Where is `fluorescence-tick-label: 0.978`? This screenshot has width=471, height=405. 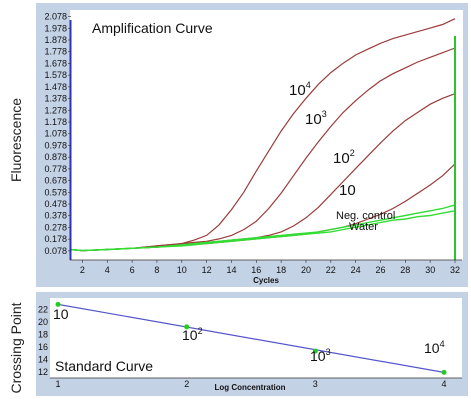 fluorescence-tick-label: 0.978 is located at coordinates (55, 145).